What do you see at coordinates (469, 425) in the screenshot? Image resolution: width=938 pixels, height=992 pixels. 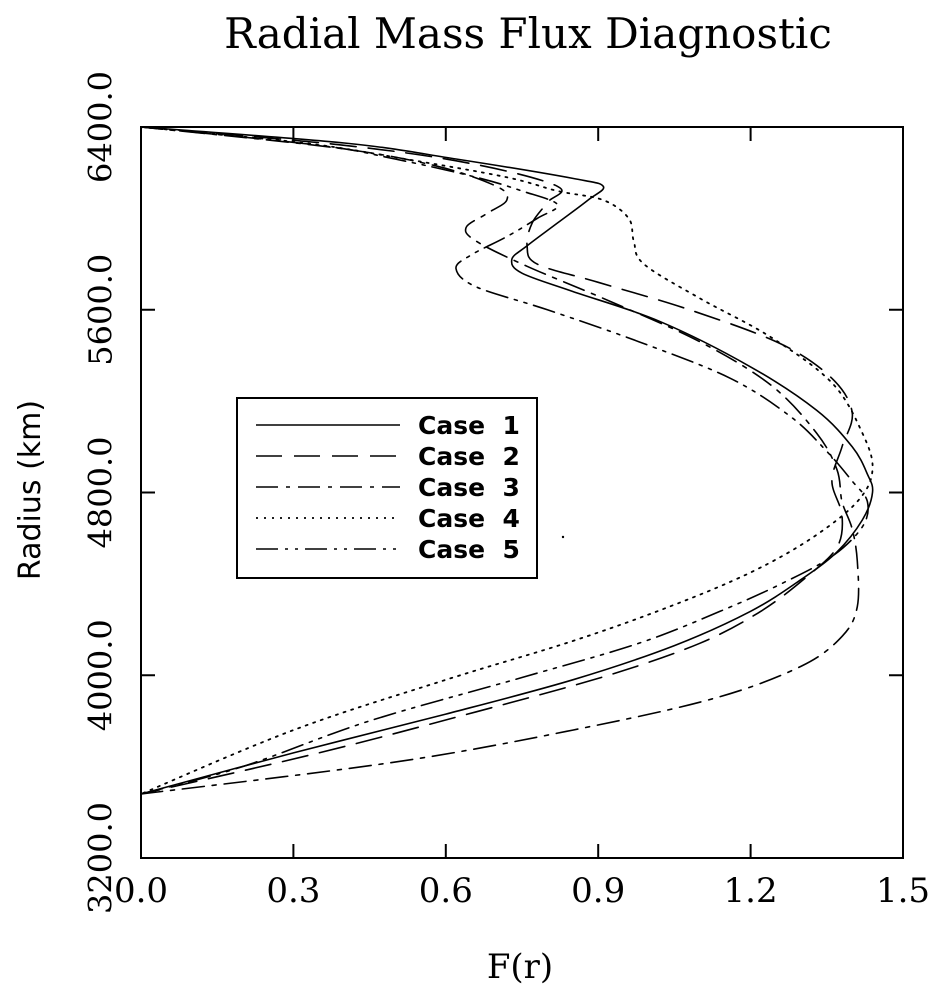 I see `legend-label-case-1: Case 1` at bounding box center [469, 425].